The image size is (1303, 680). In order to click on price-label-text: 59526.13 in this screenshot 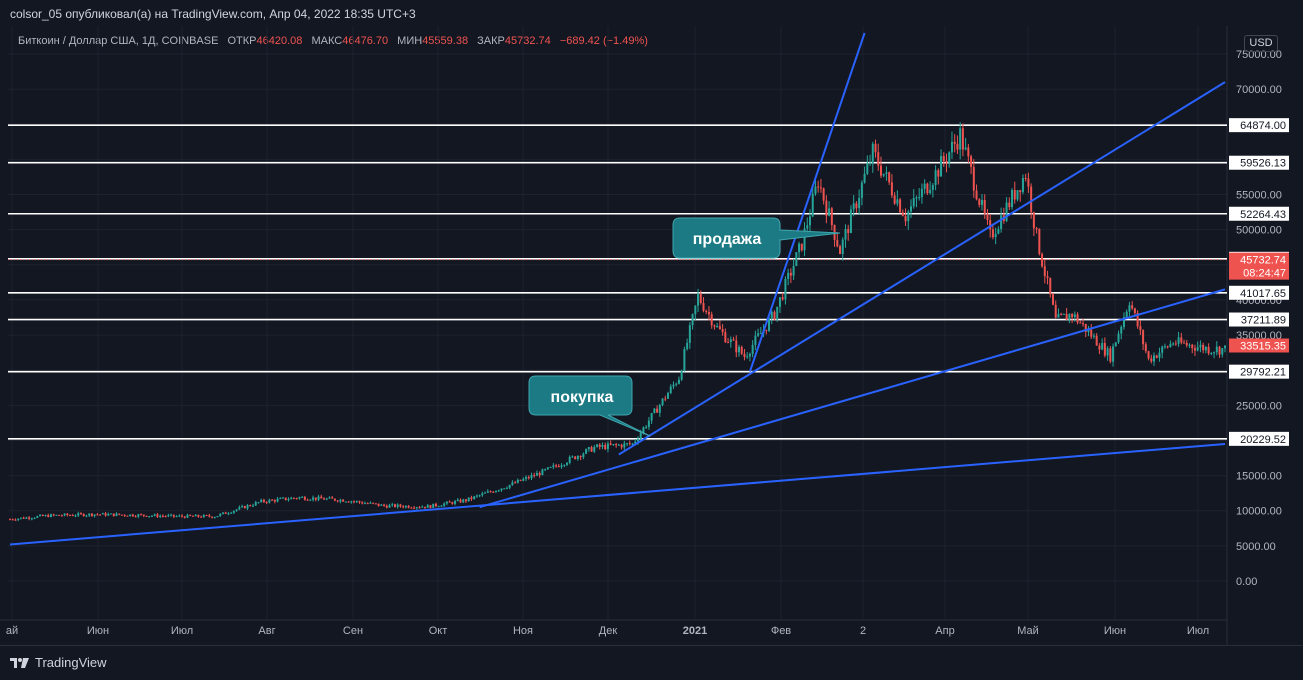, I will do `click(1263, 164)`.